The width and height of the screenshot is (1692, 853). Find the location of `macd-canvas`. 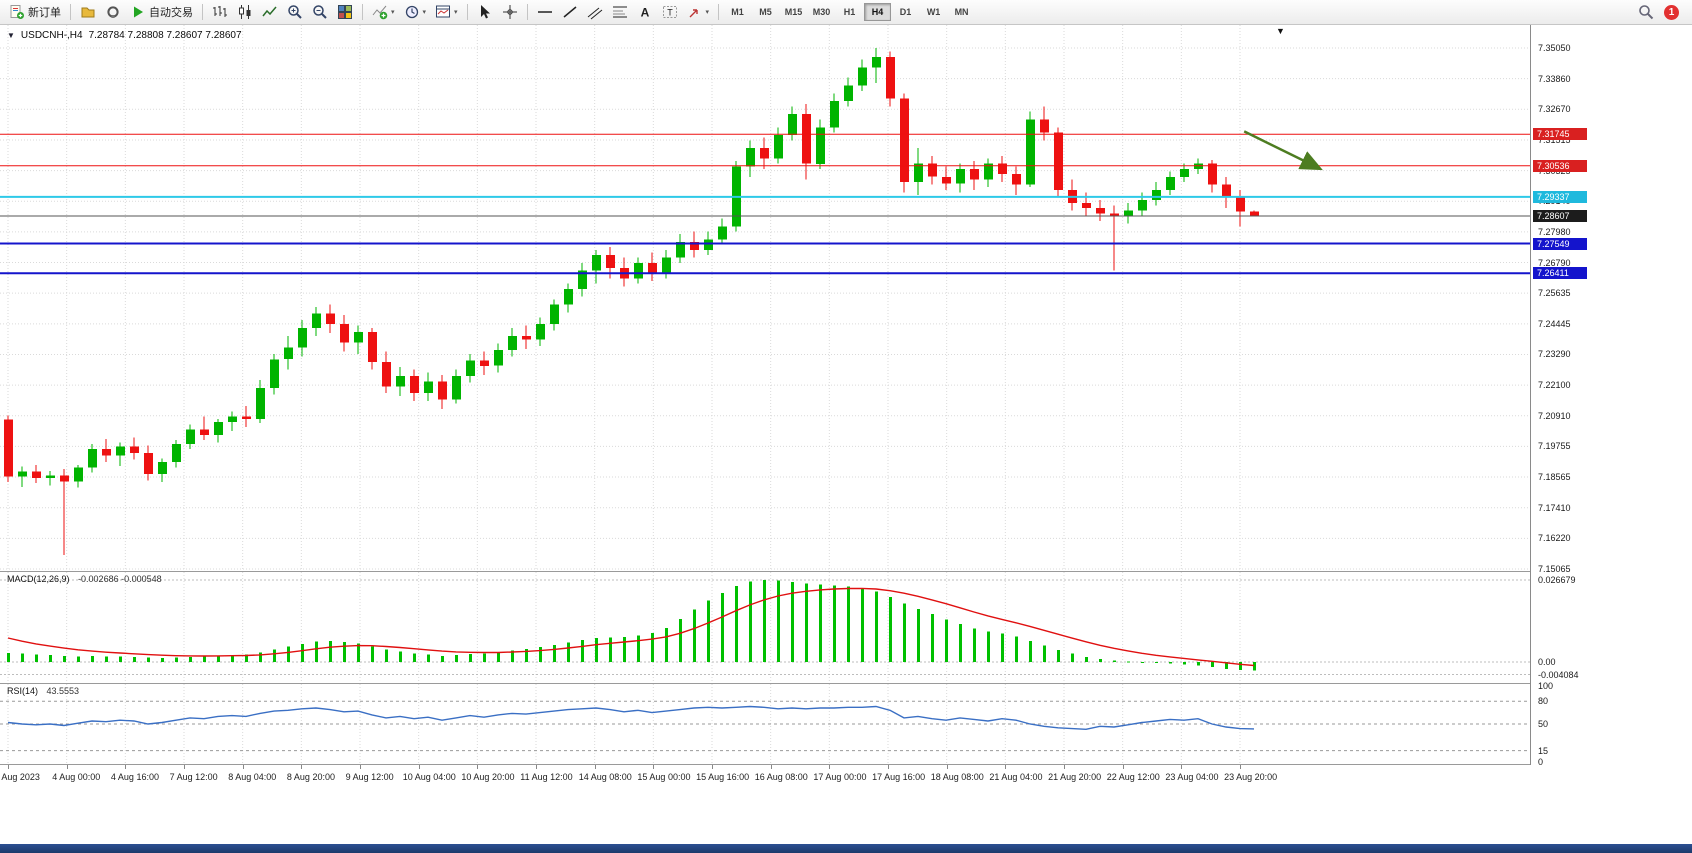

macd-canvas is located at coordinates (765, 627).